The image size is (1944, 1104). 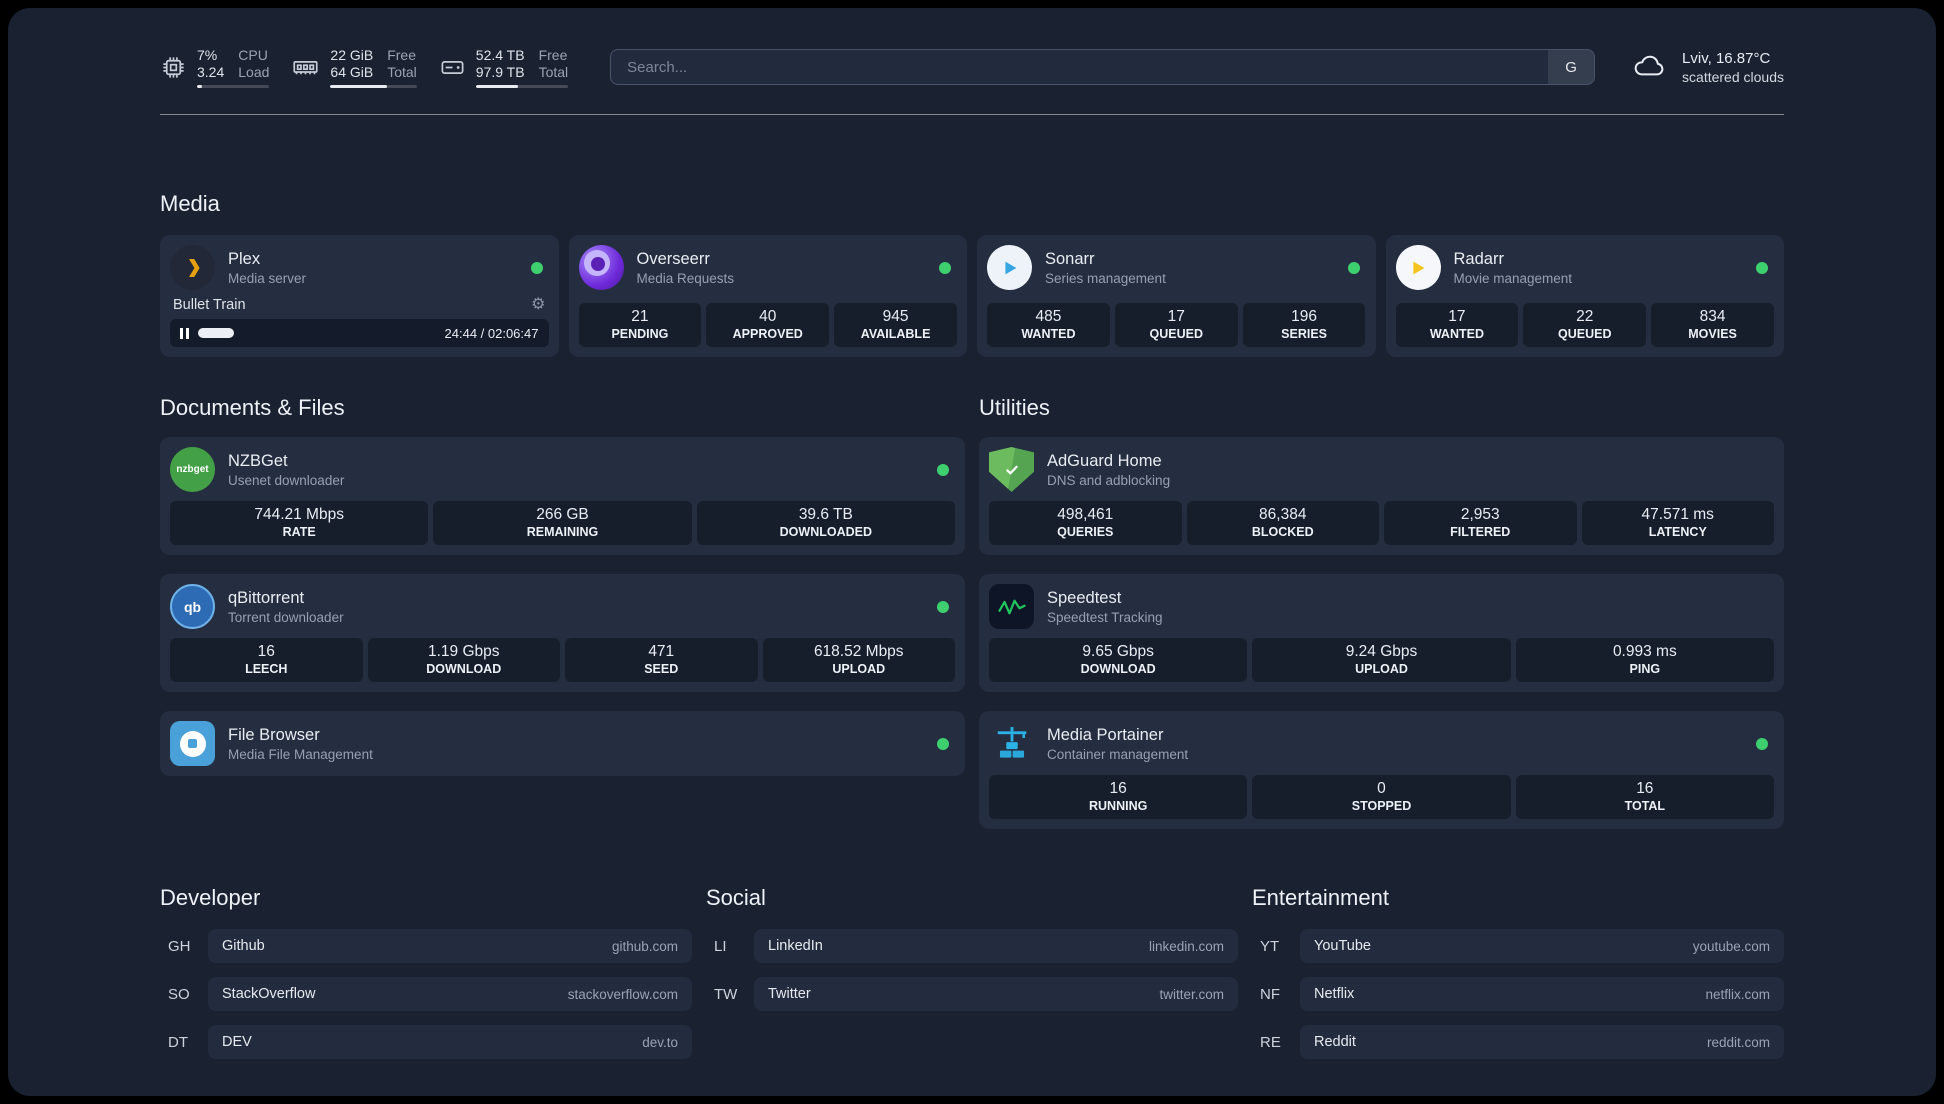 What do you see at coordinates (1518, 994) in the screenshot?
I see `bookmark-netflix: NF Netflix netflix.com` at bounding box center [1518, 994].